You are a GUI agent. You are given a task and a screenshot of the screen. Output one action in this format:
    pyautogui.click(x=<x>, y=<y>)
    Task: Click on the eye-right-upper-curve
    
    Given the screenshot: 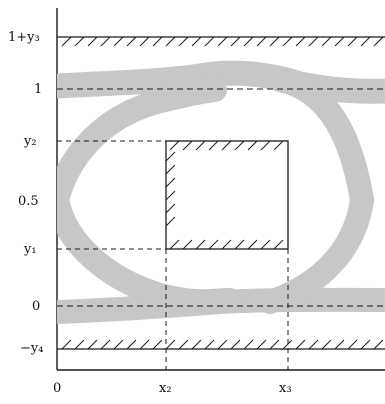 What is the action you would take?
    pyautogui.click(x=321, y=140)
    